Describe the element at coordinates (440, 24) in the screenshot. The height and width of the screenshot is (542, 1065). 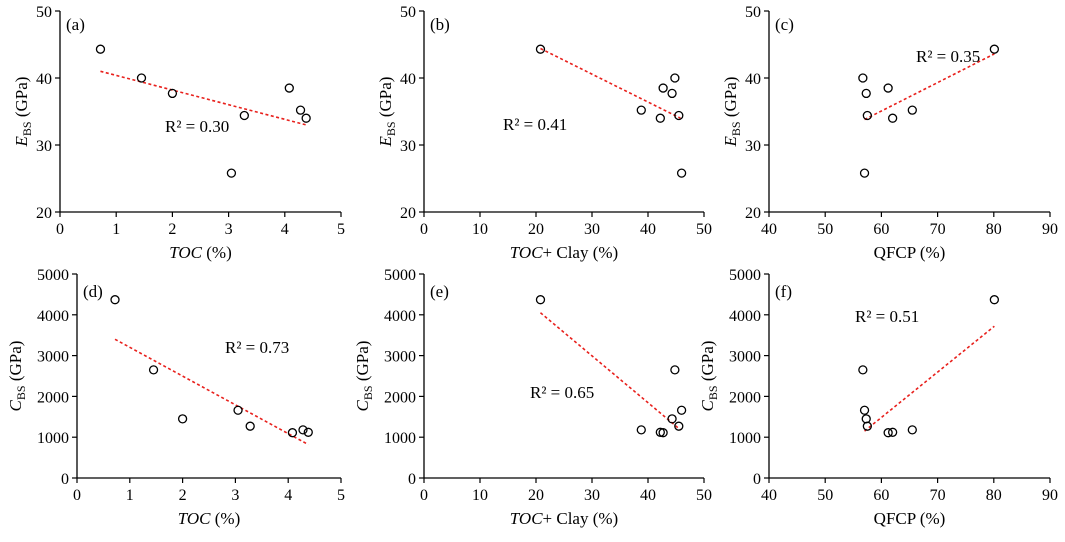
I see `panel-label: (b)` at that location.